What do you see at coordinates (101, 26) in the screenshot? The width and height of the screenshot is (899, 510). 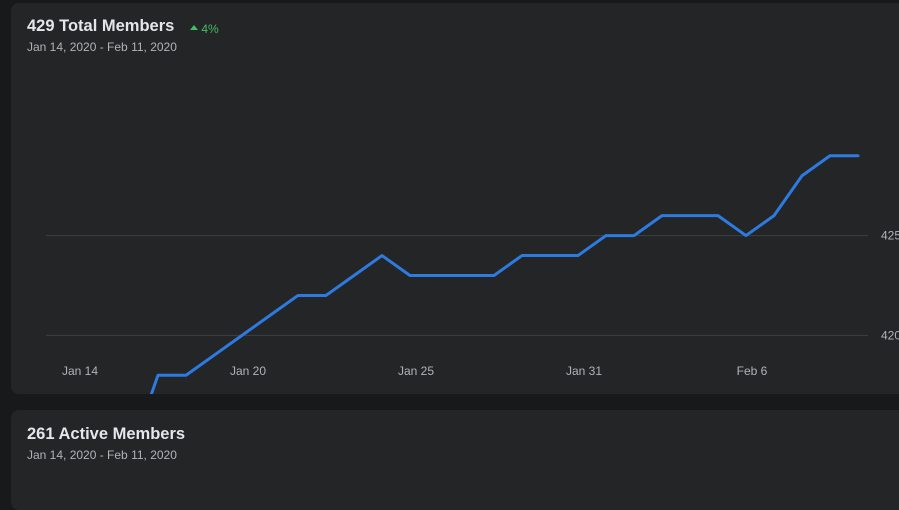 I see `card-title: 429 Total Members` at bounding box center [101, 26].